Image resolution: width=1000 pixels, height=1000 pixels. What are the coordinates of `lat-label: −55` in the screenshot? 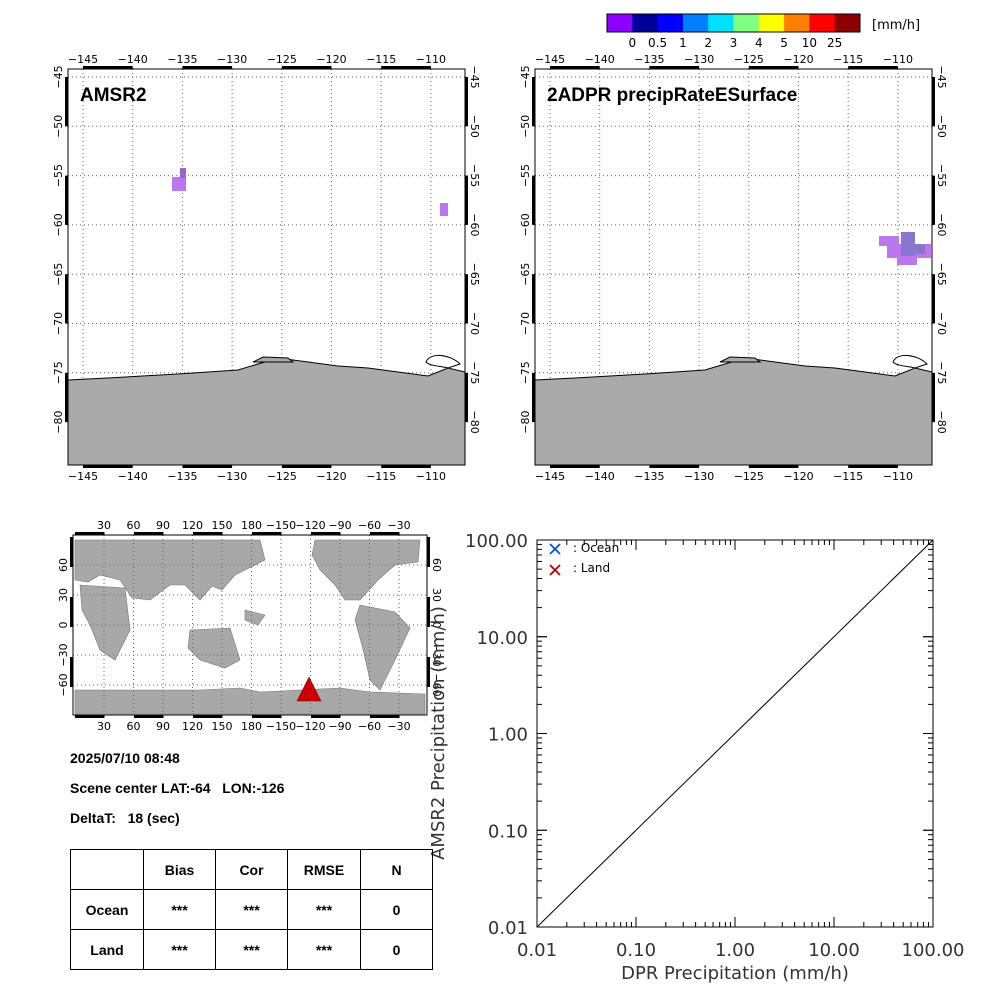 It's located at (941, 175).